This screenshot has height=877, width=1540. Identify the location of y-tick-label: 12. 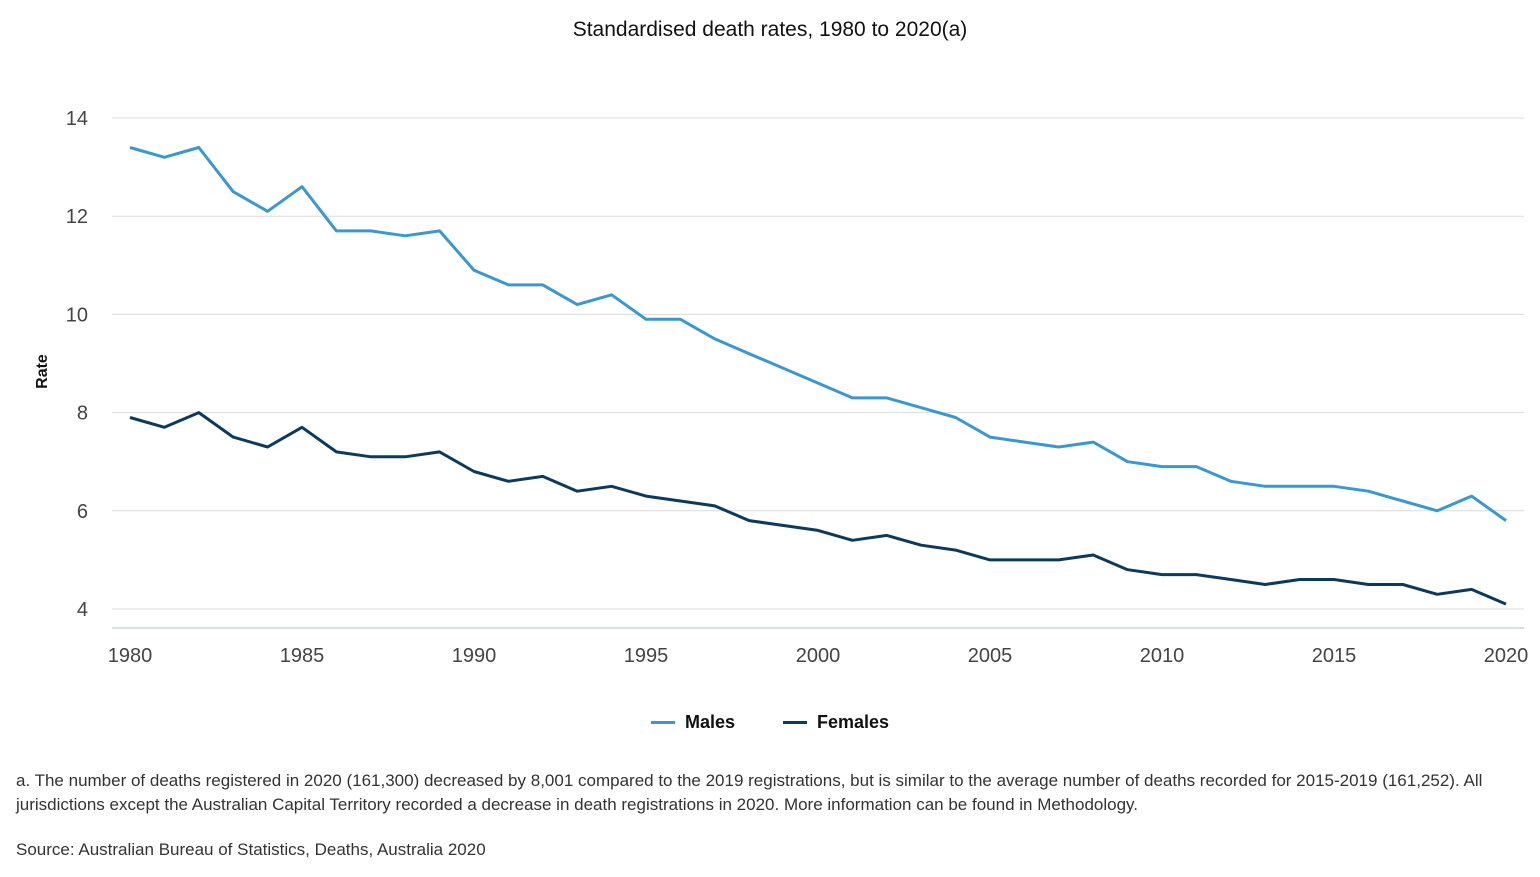
(77, 217).